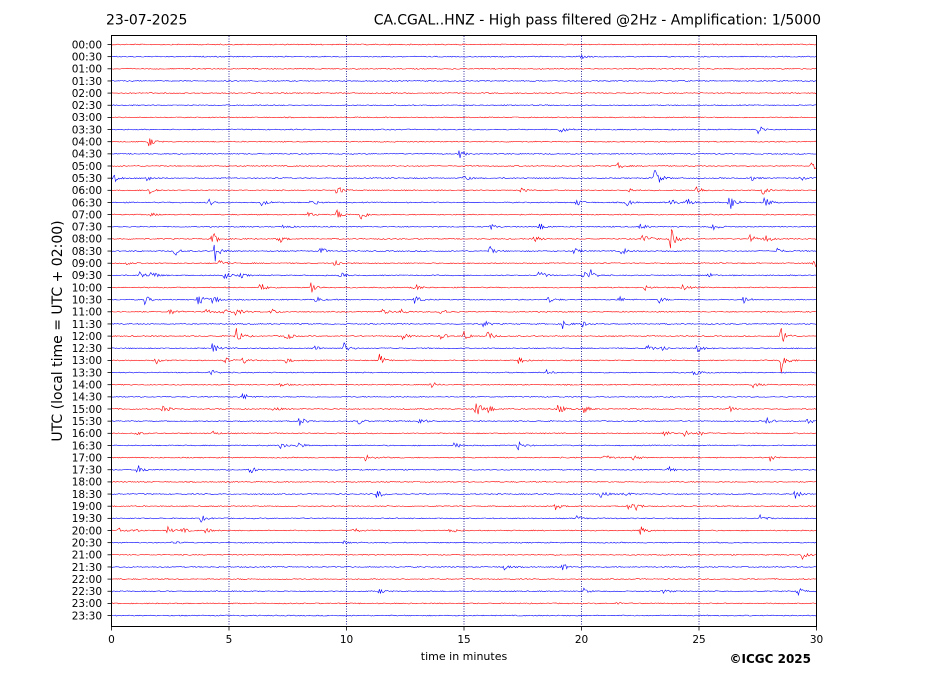  What do you see at coordinates (463, 640) in the screenshot?
I see `x-tick-label: 15` at bounding box center [463, 640].